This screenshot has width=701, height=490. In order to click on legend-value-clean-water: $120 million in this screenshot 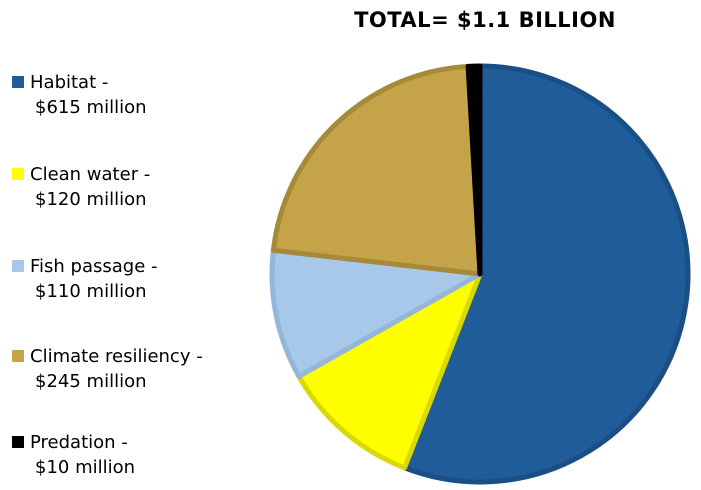, I will do `click(91, 199)`.